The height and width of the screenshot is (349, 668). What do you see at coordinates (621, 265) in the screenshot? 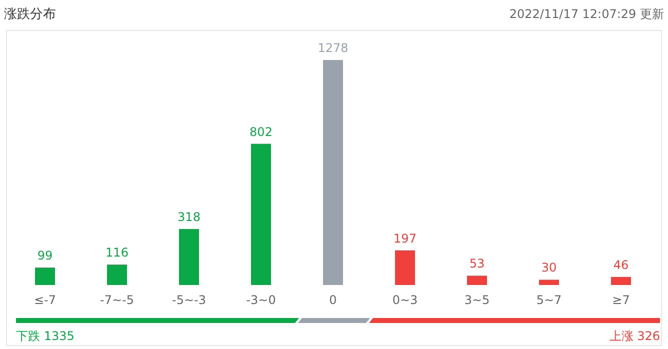
I see `data-label: 46` at bounding box center [621, 265].